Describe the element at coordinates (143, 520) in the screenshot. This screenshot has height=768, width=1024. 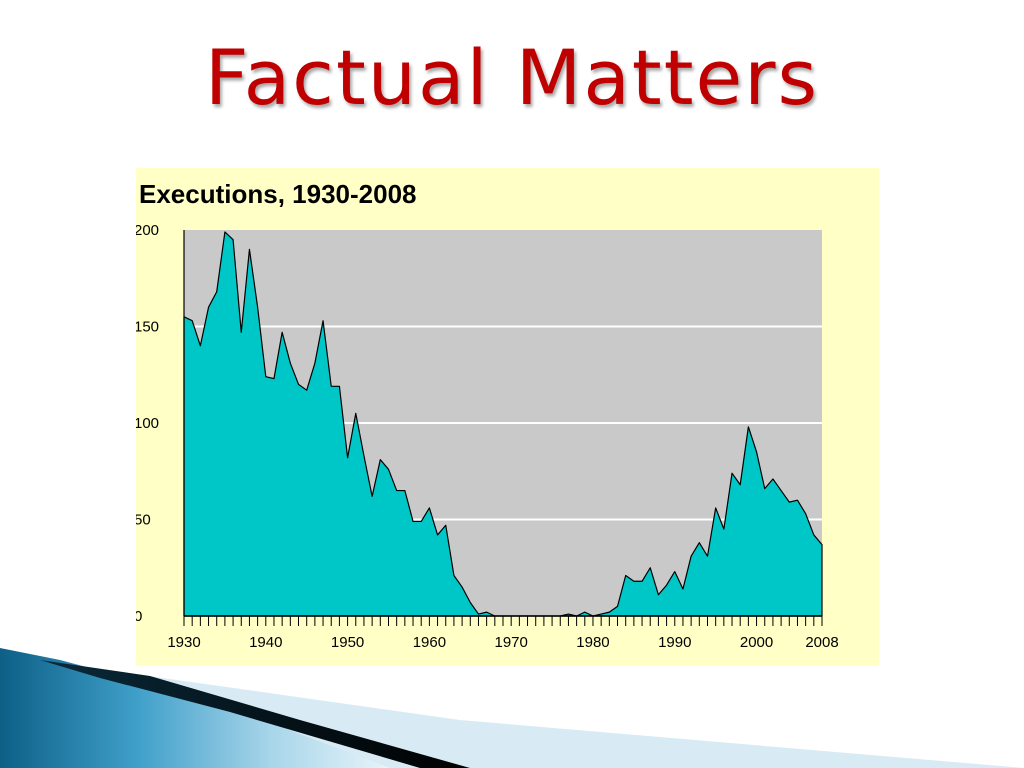
I see `y-tick-label-50: 50` at that location.